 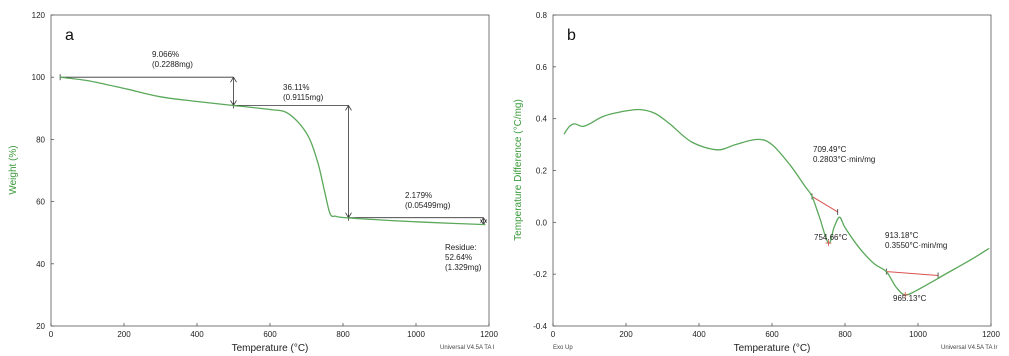 What do you see at coordinates (542, 171) in the screenshot?
I see `y-tick-label: 0.2` at bounding box center [542, 171].